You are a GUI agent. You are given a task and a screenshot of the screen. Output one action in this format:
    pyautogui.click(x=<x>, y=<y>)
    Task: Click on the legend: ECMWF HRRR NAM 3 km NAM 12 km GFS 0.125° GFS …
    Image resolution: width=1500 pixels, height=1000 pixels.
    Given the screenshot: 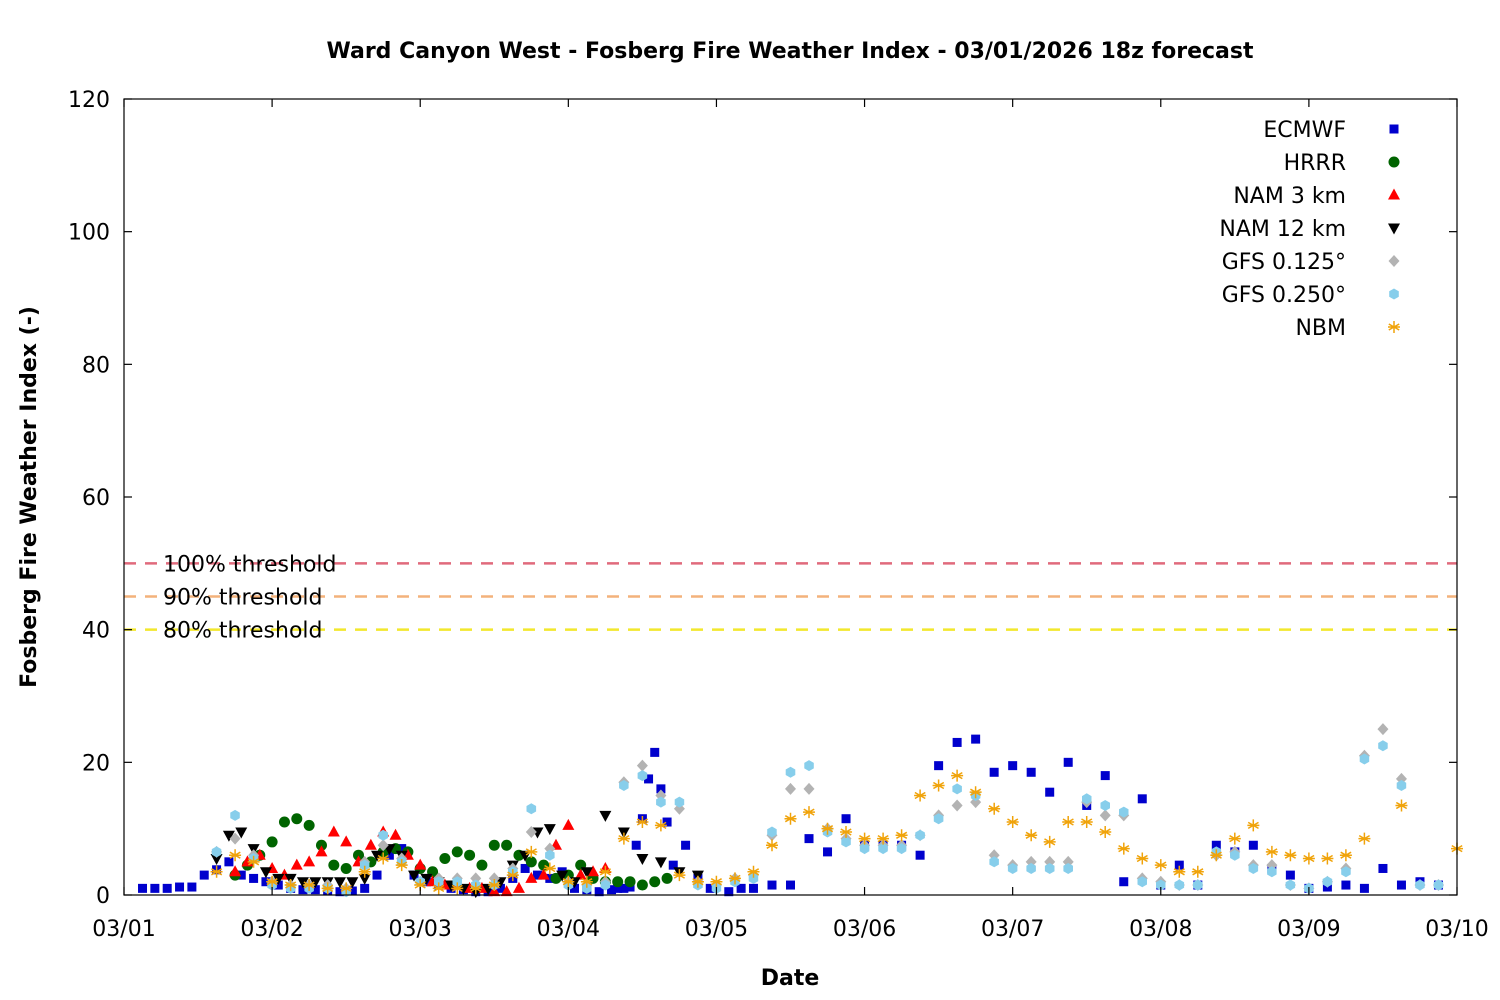 What is the action you would take?
    pyautogui.click(x=1309, y=229)
    